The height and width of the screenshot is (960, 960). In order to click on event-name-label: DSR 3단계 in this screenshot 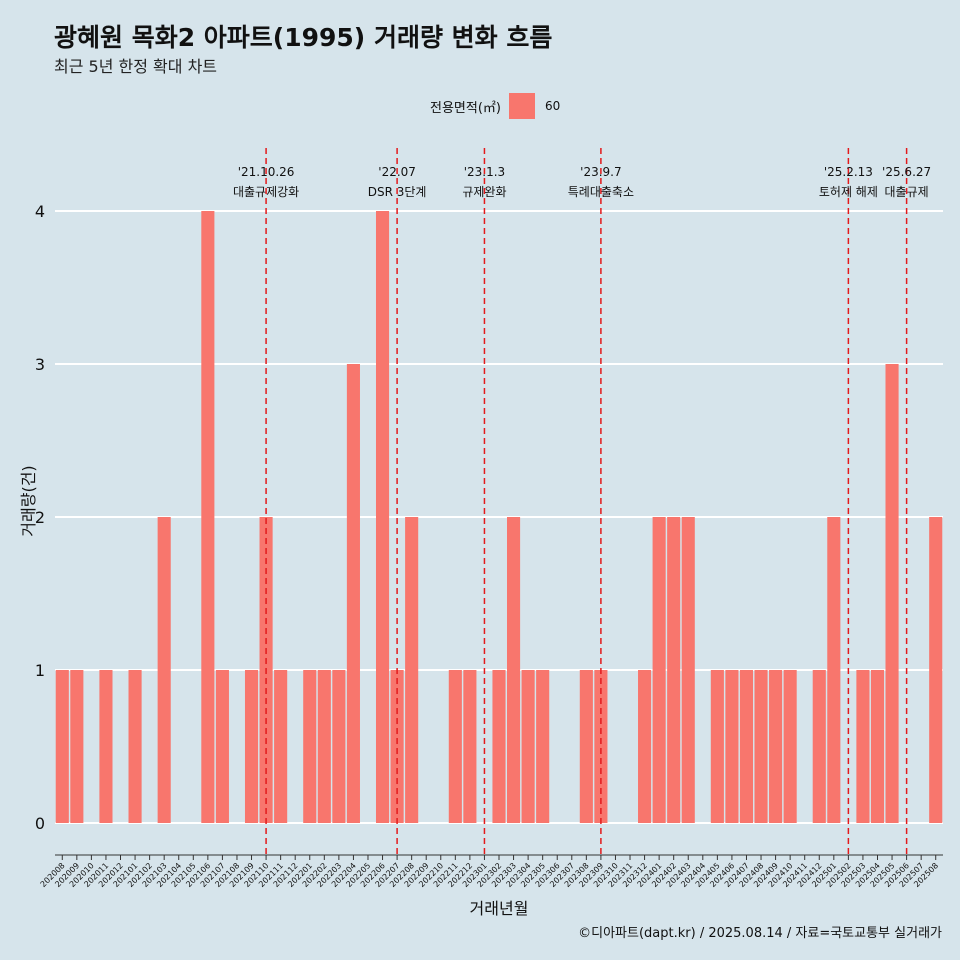, I will do `click(397, 192)`.